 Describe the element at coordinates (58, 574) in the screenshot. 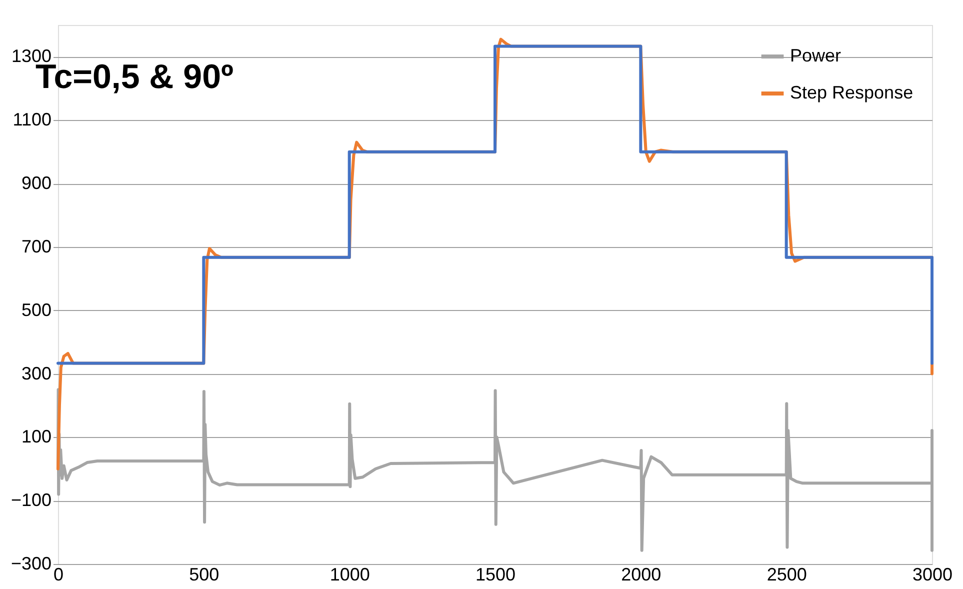

I see `x-tick-label: 0` at that location.